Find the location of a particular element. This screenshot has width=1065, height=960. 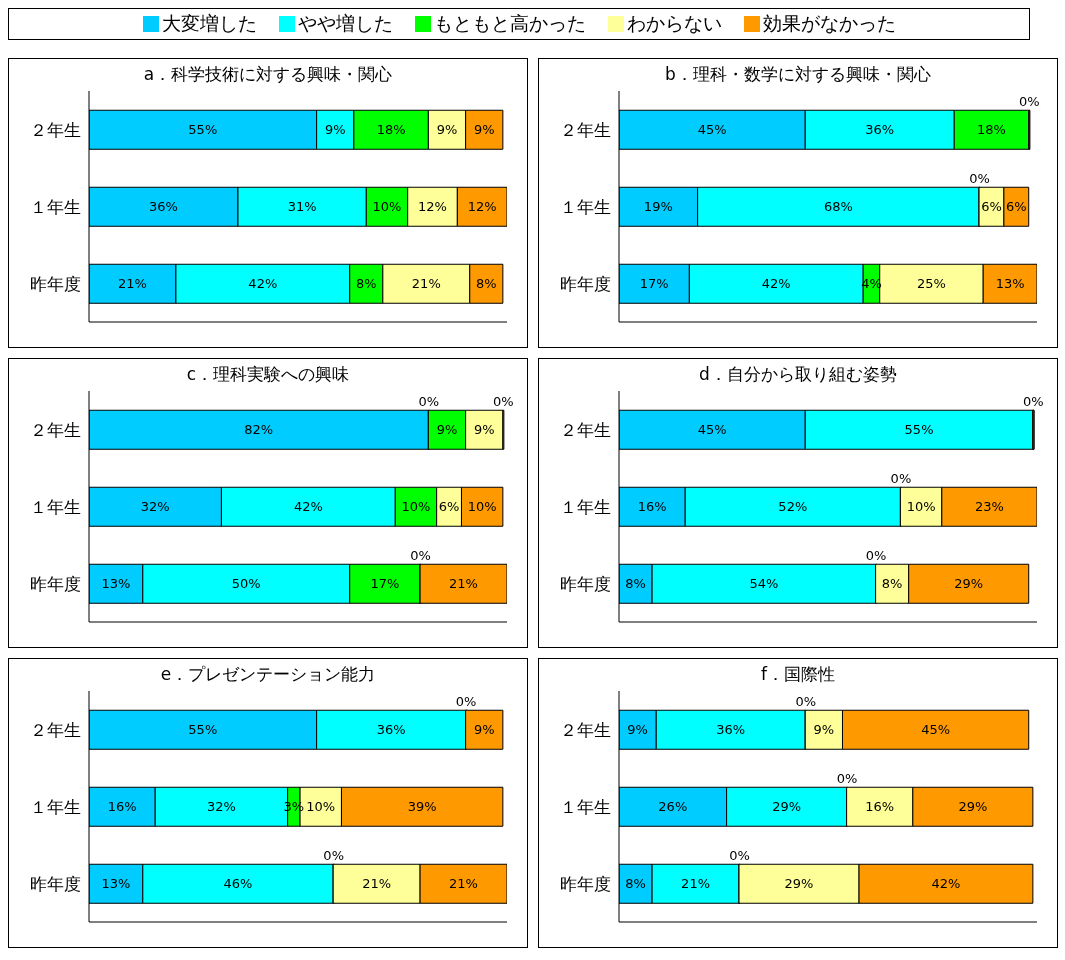

legend-label: もともと高かった is located at coordinates (509, 23).